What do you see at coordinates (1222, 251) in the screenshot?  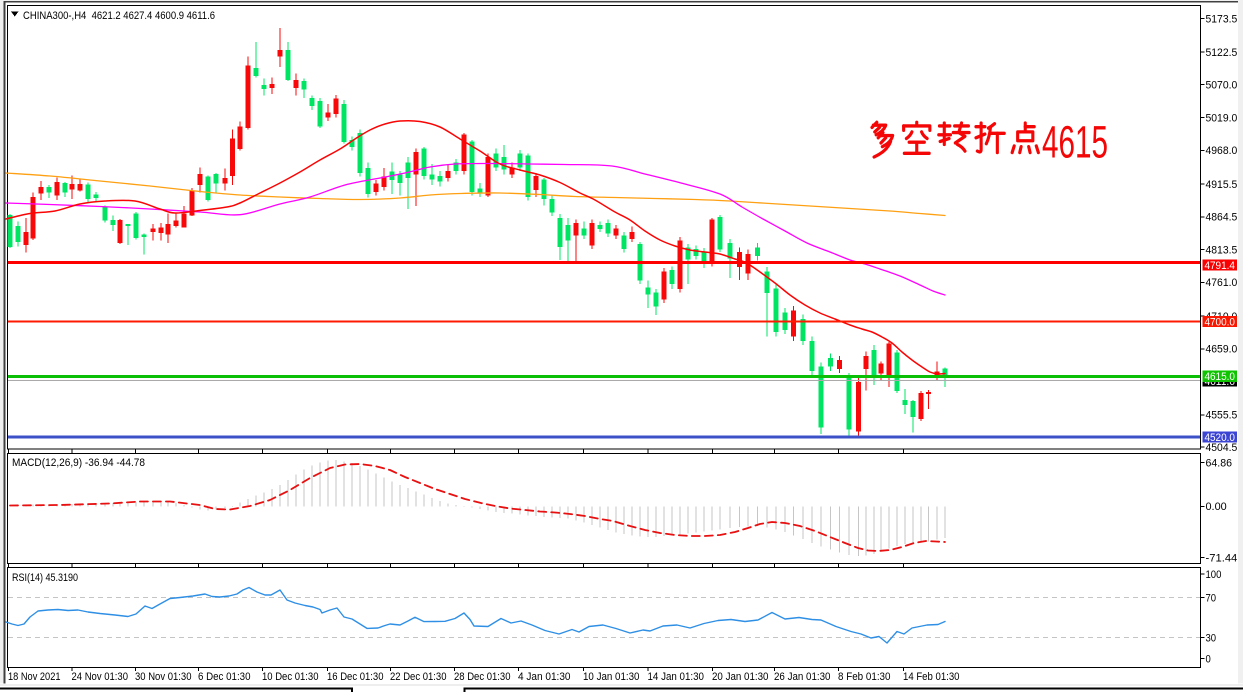 I see `svg-text: 4813.5` at bounding box center [1222, 251].